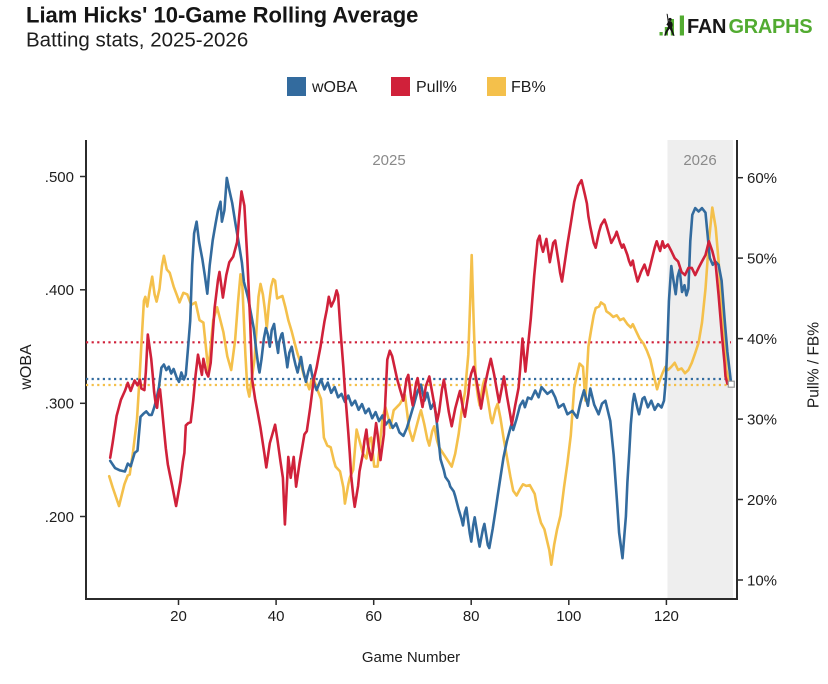 The height and width of the screenshot is (684, 828). I want to click on svg-text: 10%, so click(762, 580).